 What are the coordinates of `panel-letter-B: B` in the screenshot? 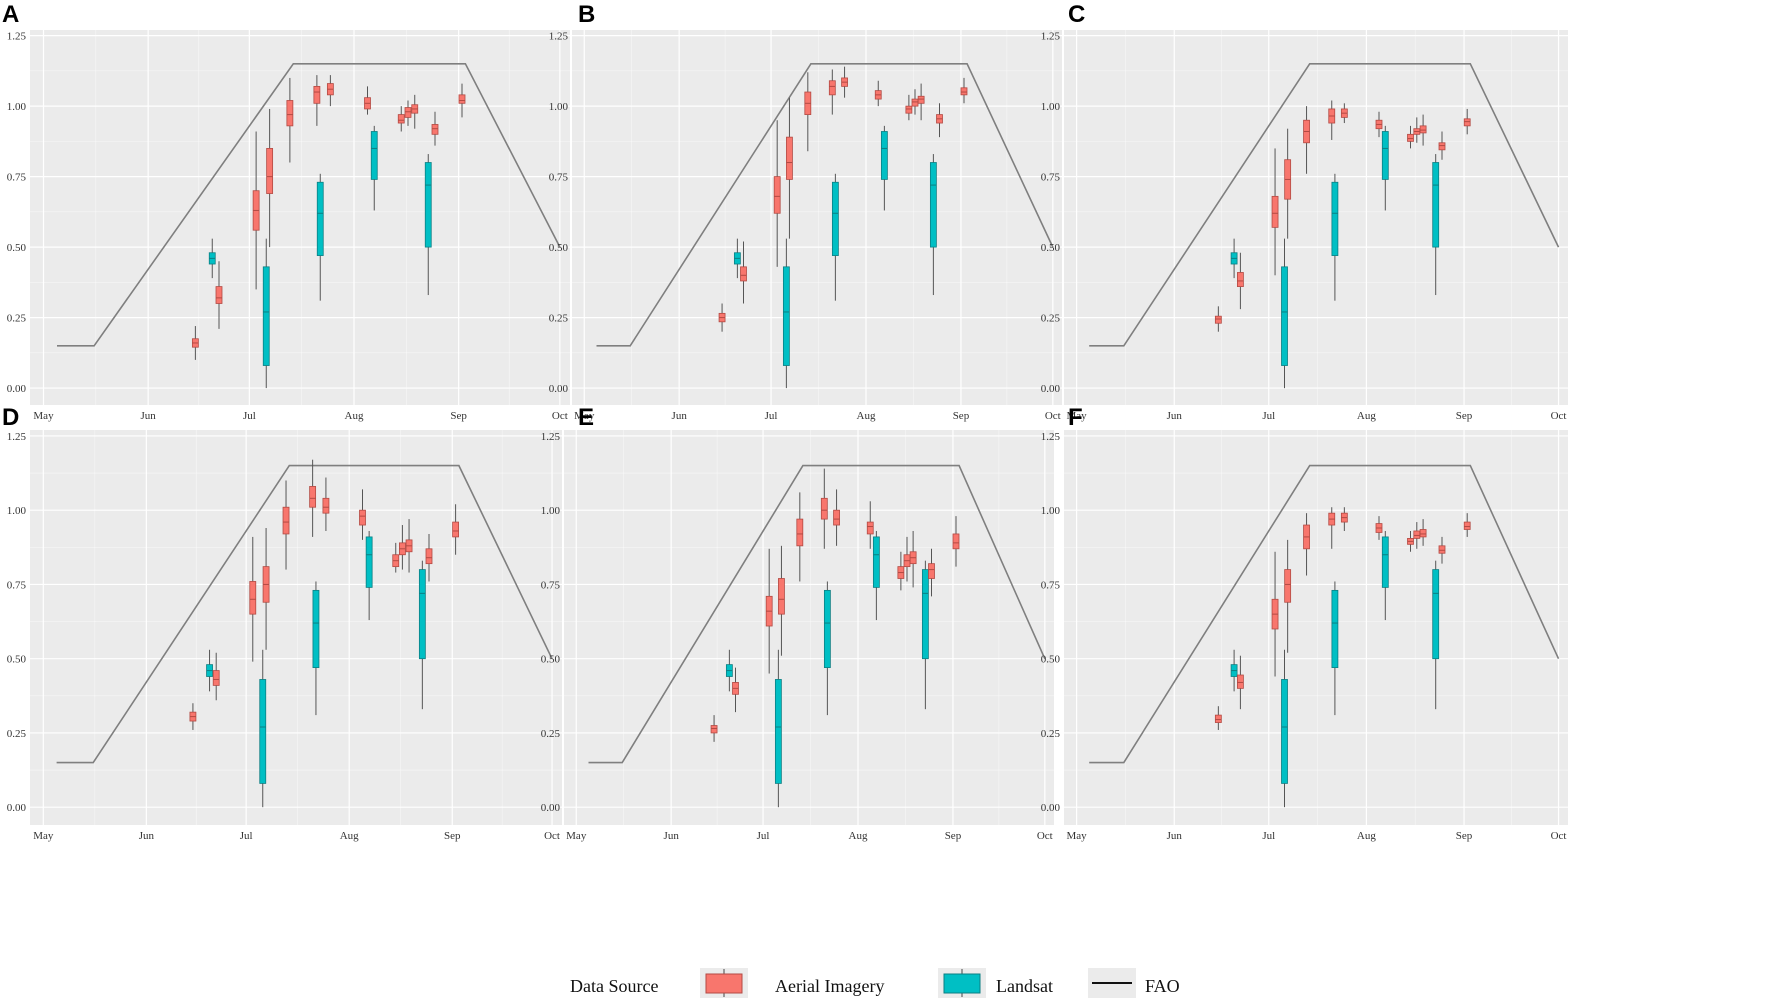 It's located at (586, 14).